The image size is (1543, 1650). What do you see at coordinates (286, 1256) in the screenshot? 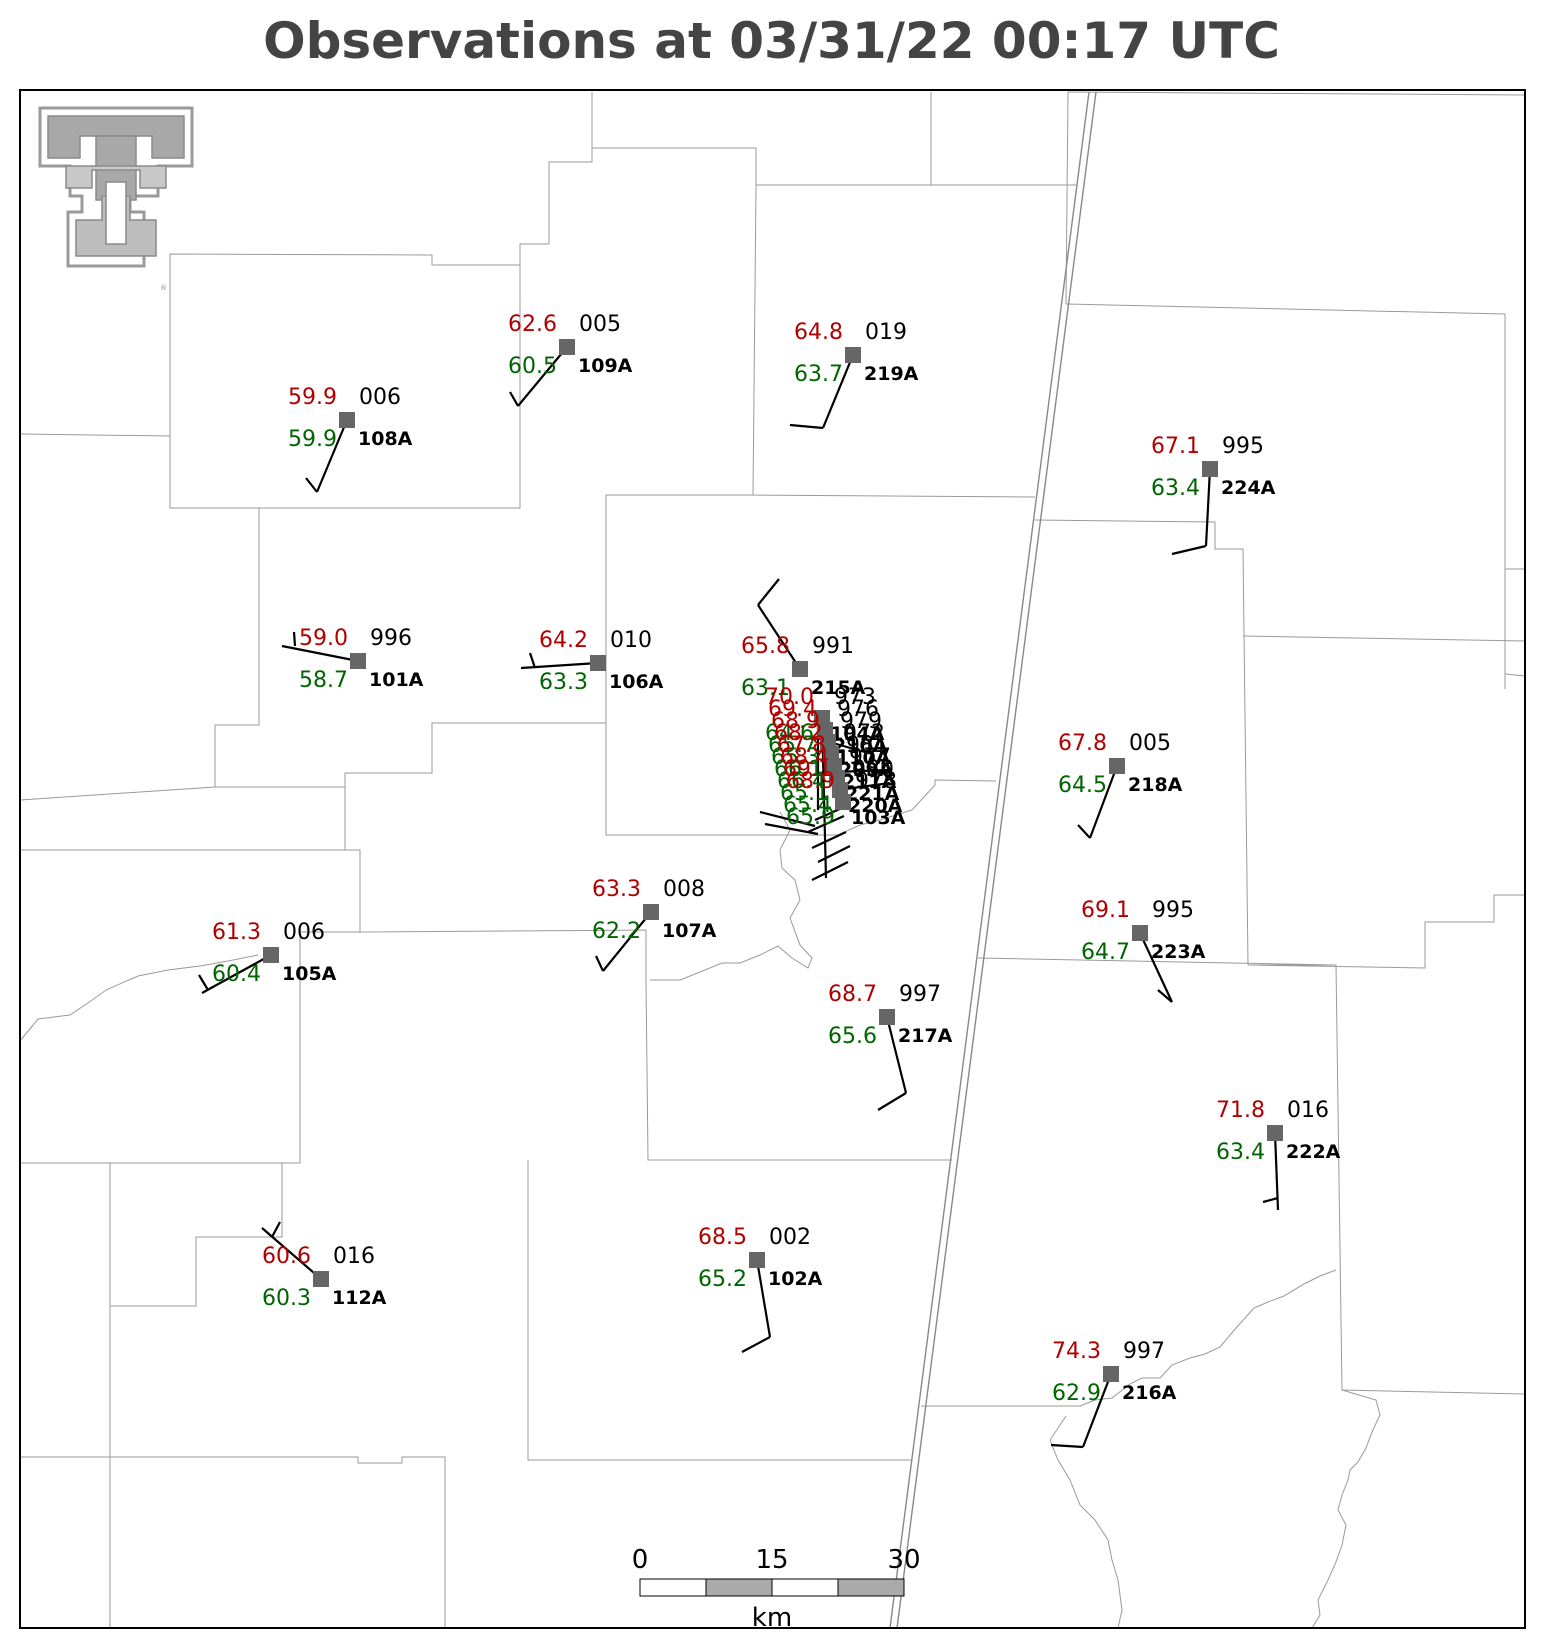
I see `station-temperature: 60.6` at bounding box center [286, 1256].